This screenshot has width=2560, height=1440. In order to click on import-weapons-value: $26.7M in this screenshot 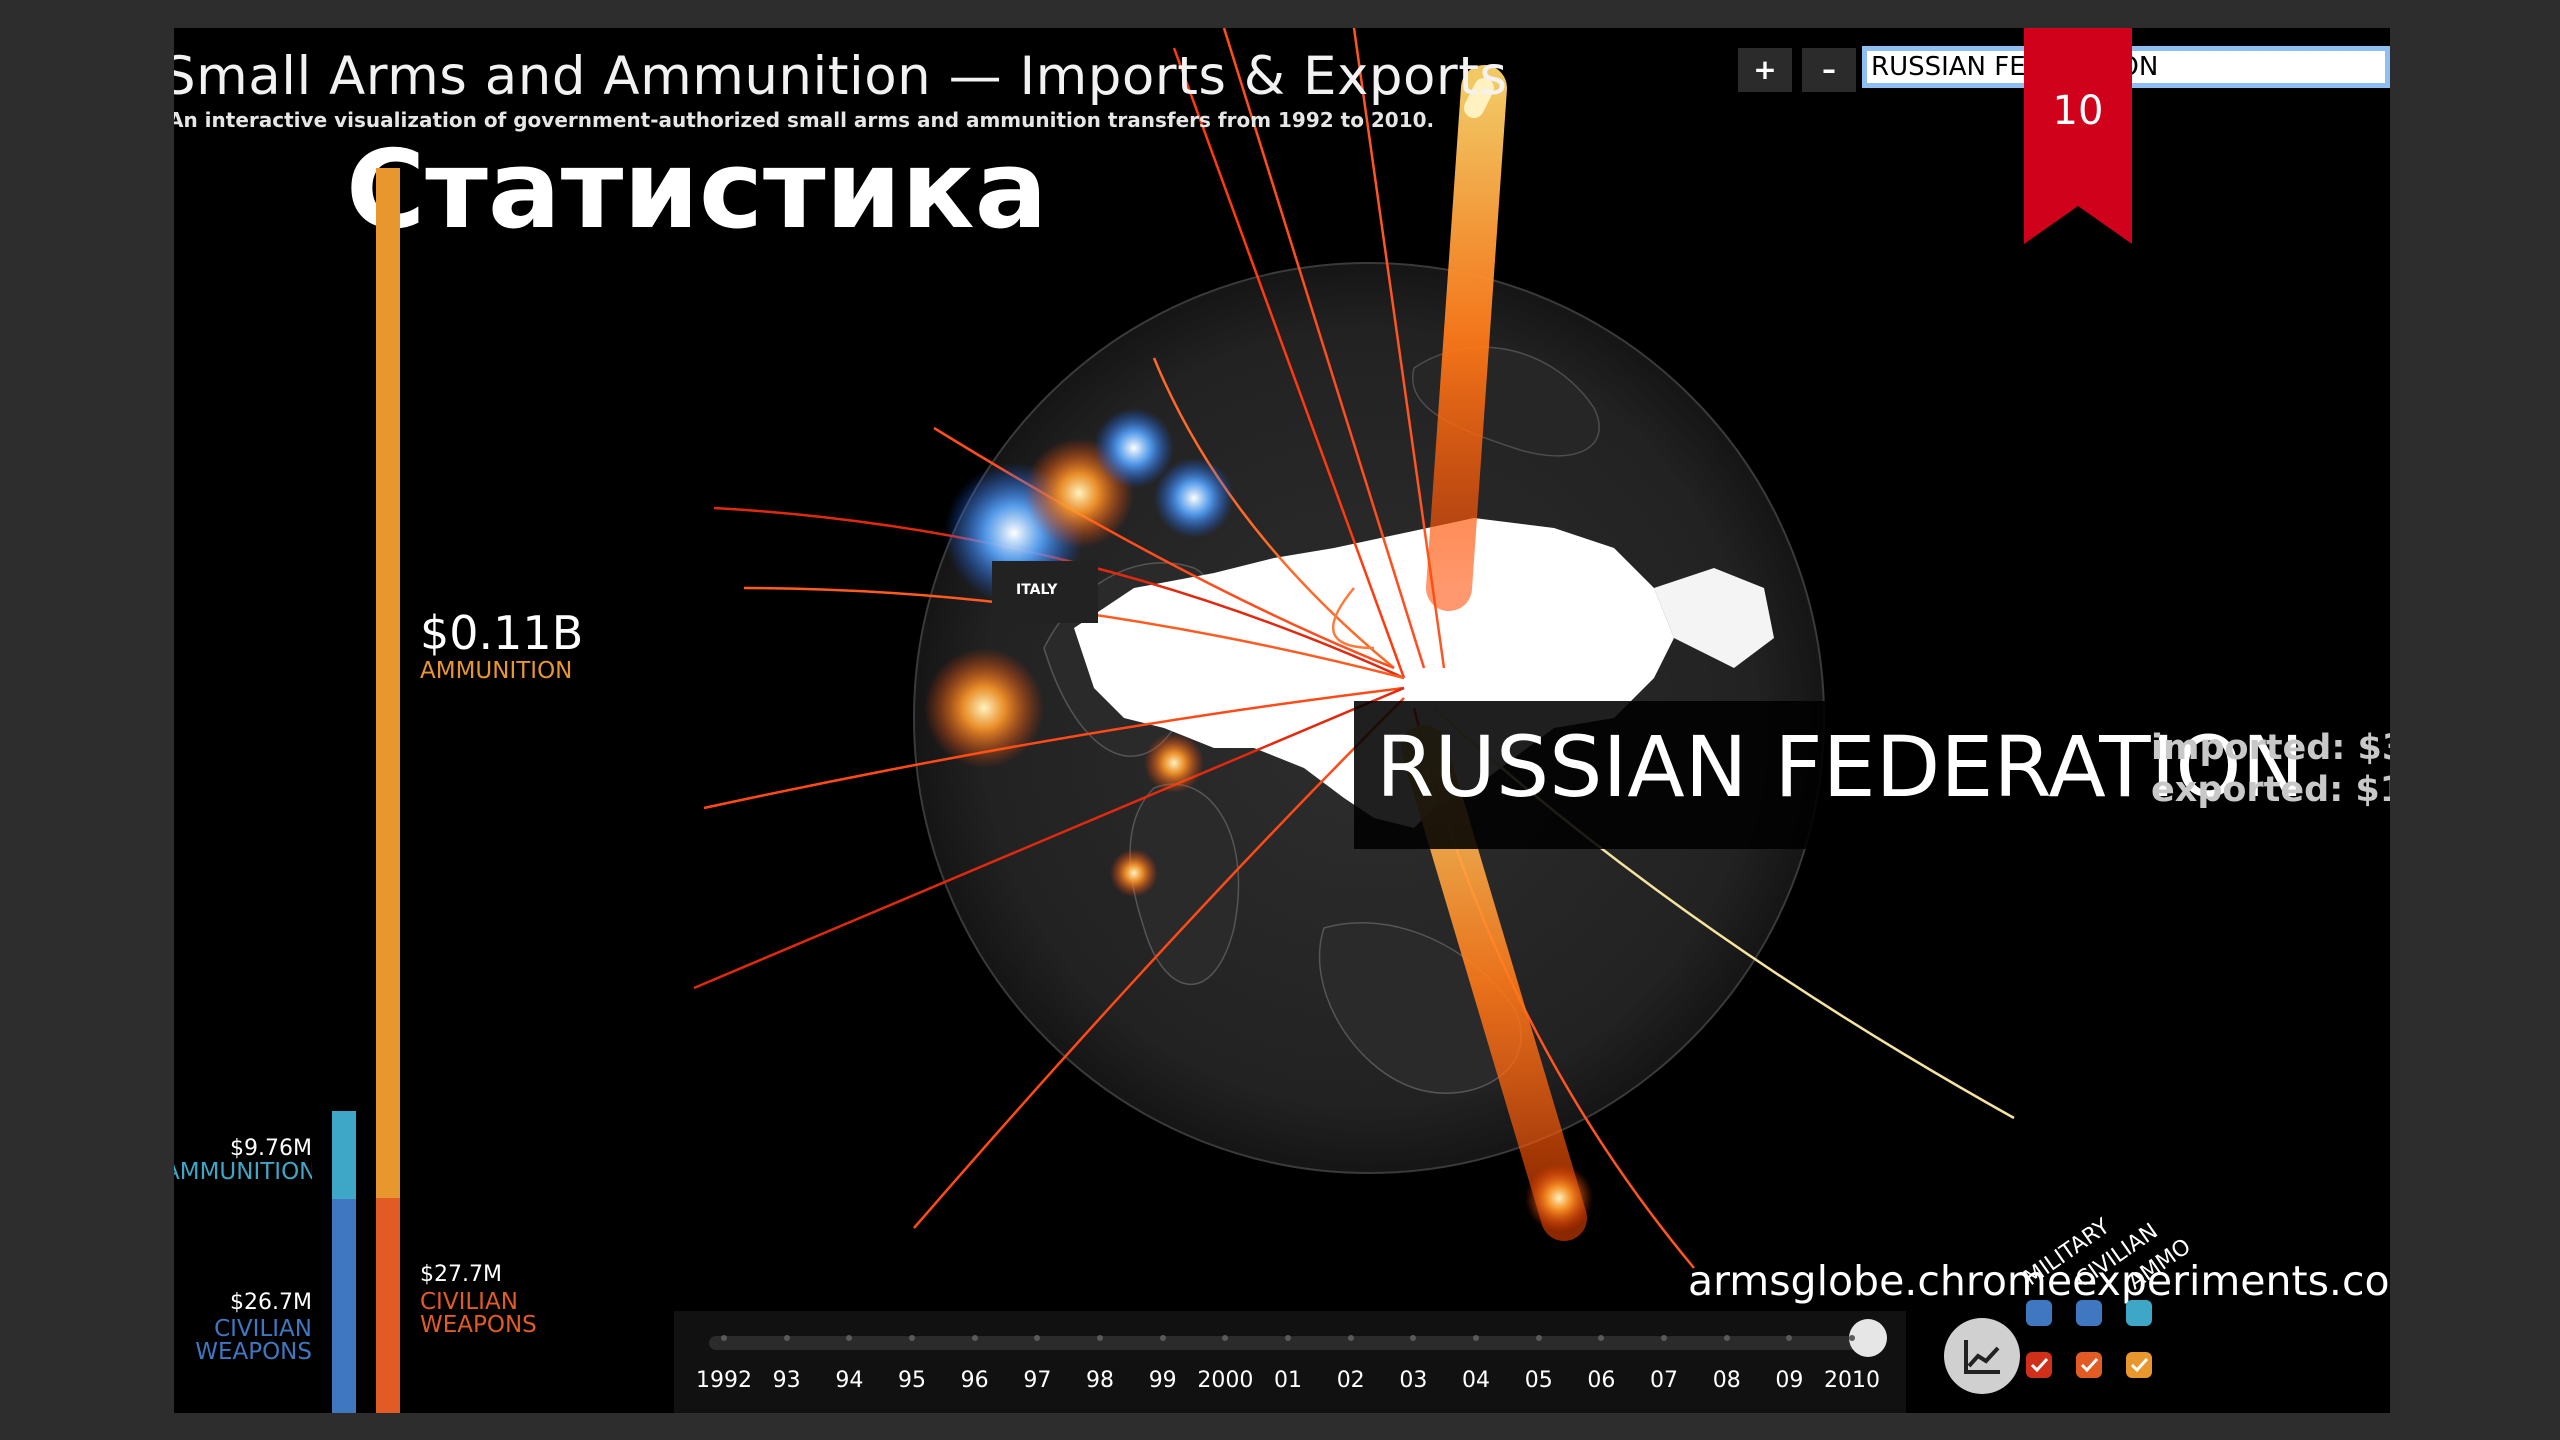, I will do `click(271, 1302)`.